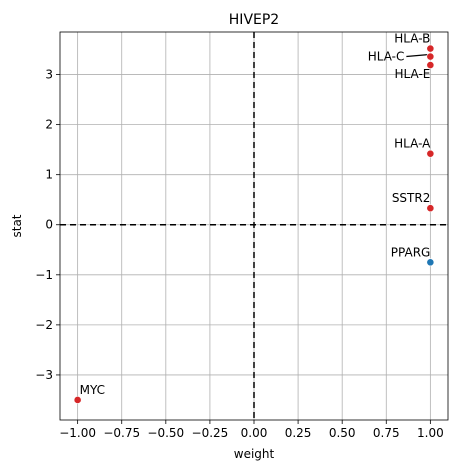  Describe the element at coordinates (254, 454) in the screenshot. I see `x-axis-title: weight` at that location.